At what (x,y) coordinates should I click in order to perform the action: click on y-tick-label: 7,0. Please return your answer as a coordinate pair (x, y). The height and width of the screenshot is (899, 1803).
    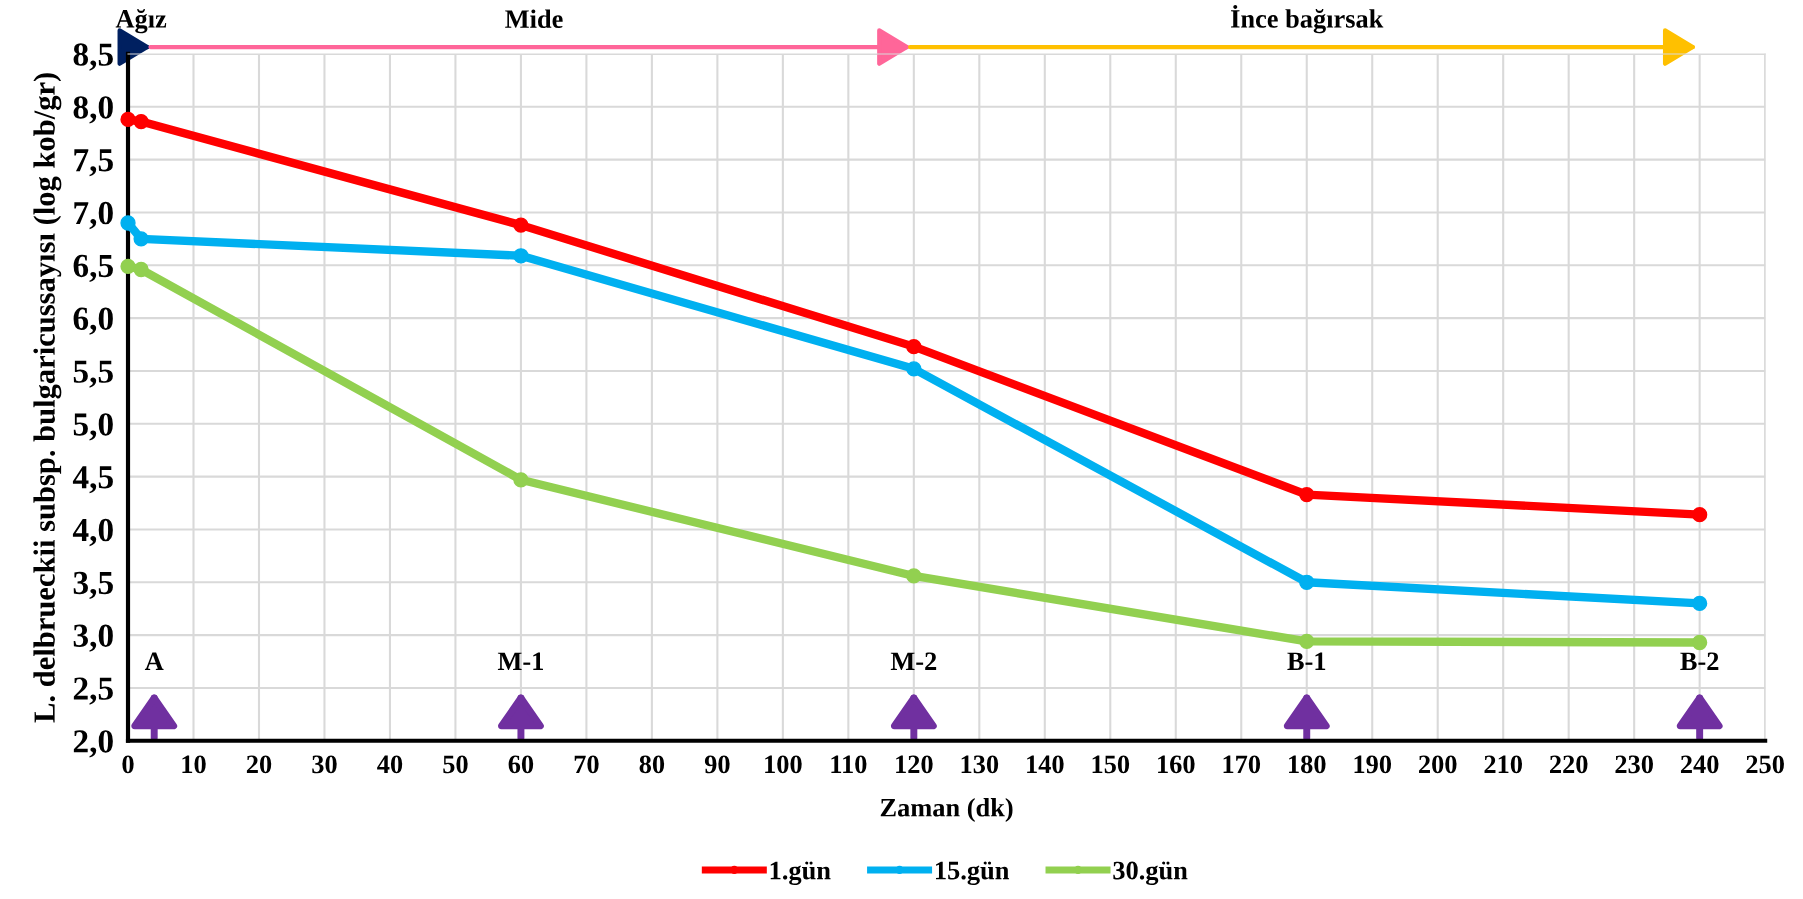
    Looking at the image, I should click on (93, 215).